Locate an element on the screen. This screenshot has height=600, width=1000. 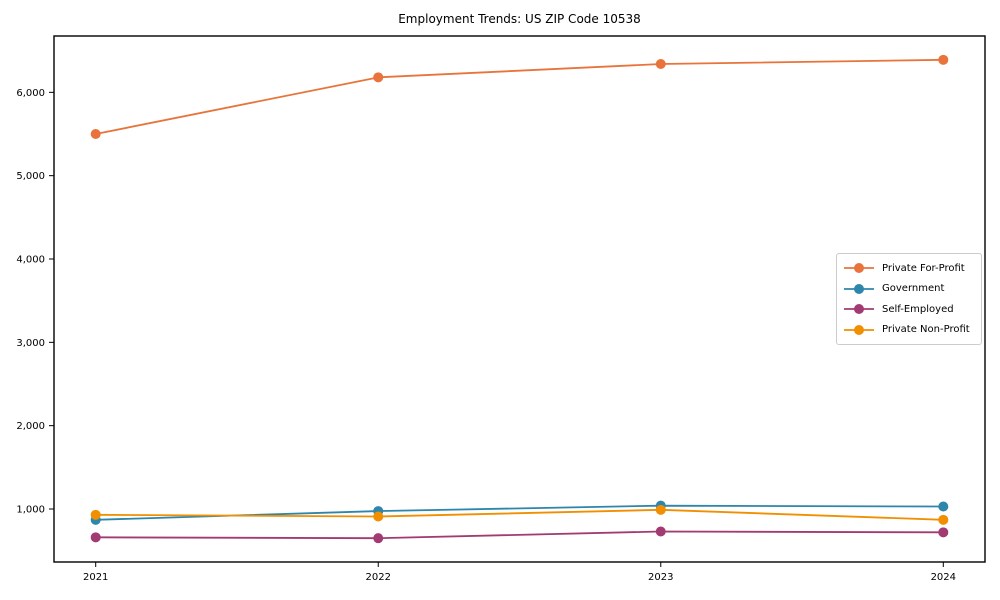
x-tick-label: 2022 is located at coordinates (378, 577).